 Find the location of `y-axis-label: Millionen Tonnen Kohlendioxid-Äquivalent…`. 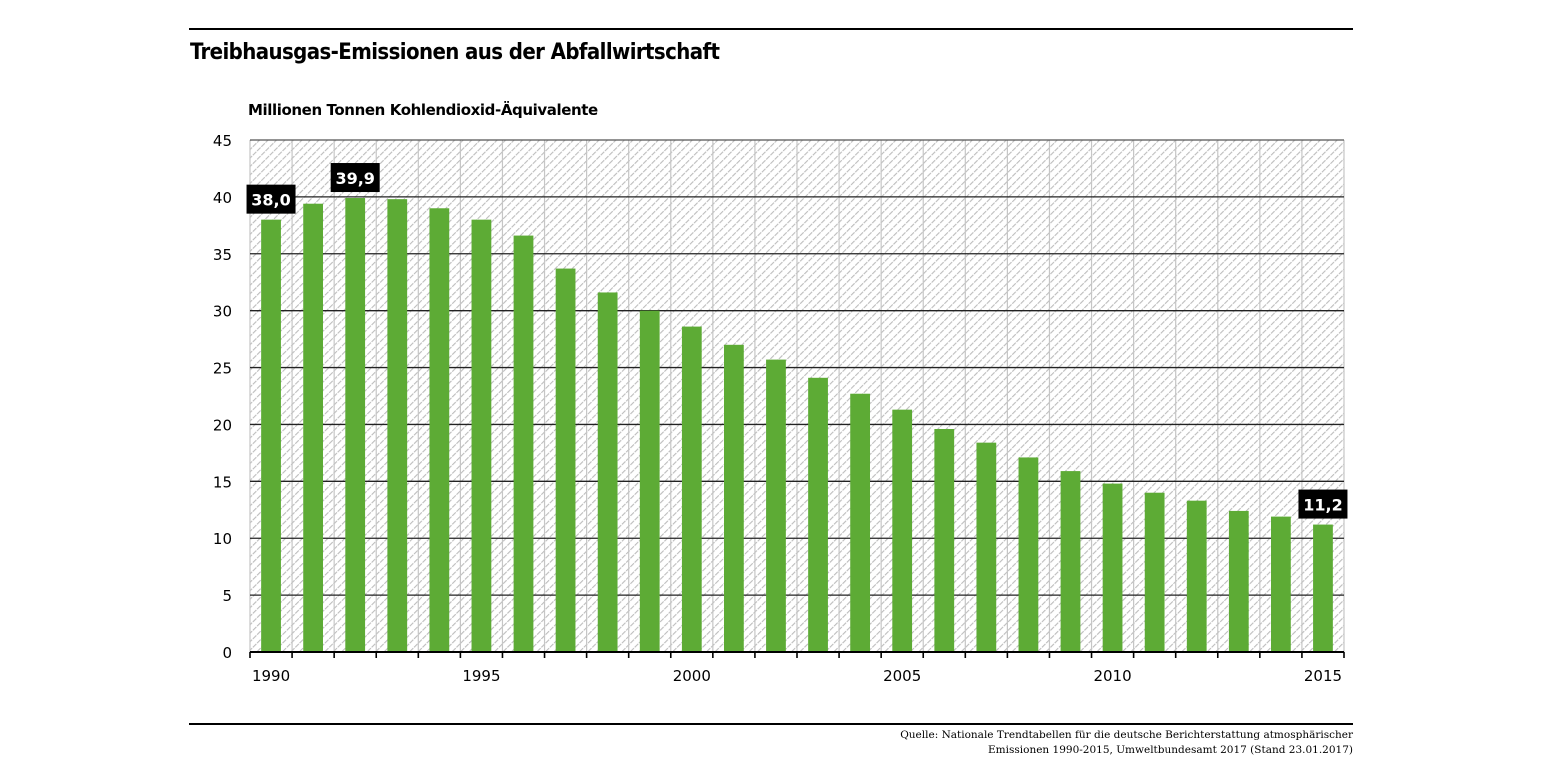

y-axis-label: Millionen Tonnen Kohlendioxid-Äquivalent… is located at coordinates (423, 110).